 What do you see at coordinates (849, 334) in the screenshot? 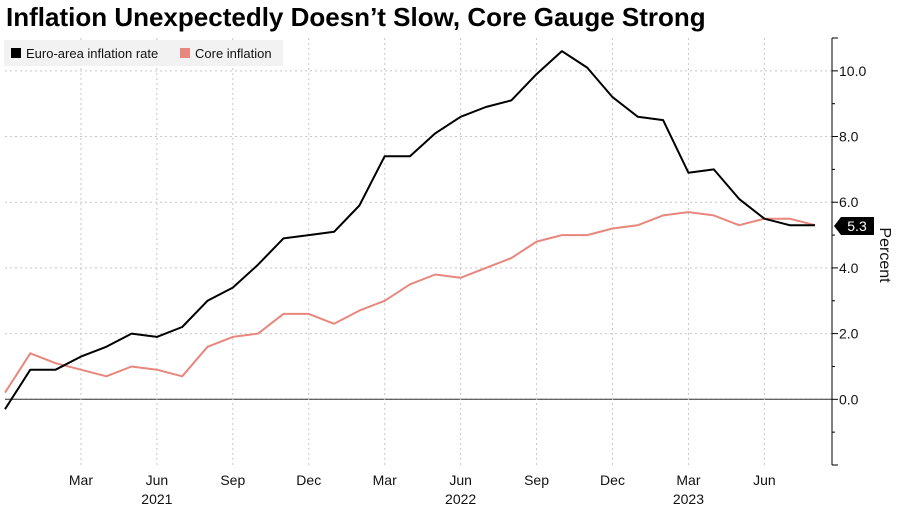
I see `y-tick-label: 2.0` at bounding box center [849, 334].